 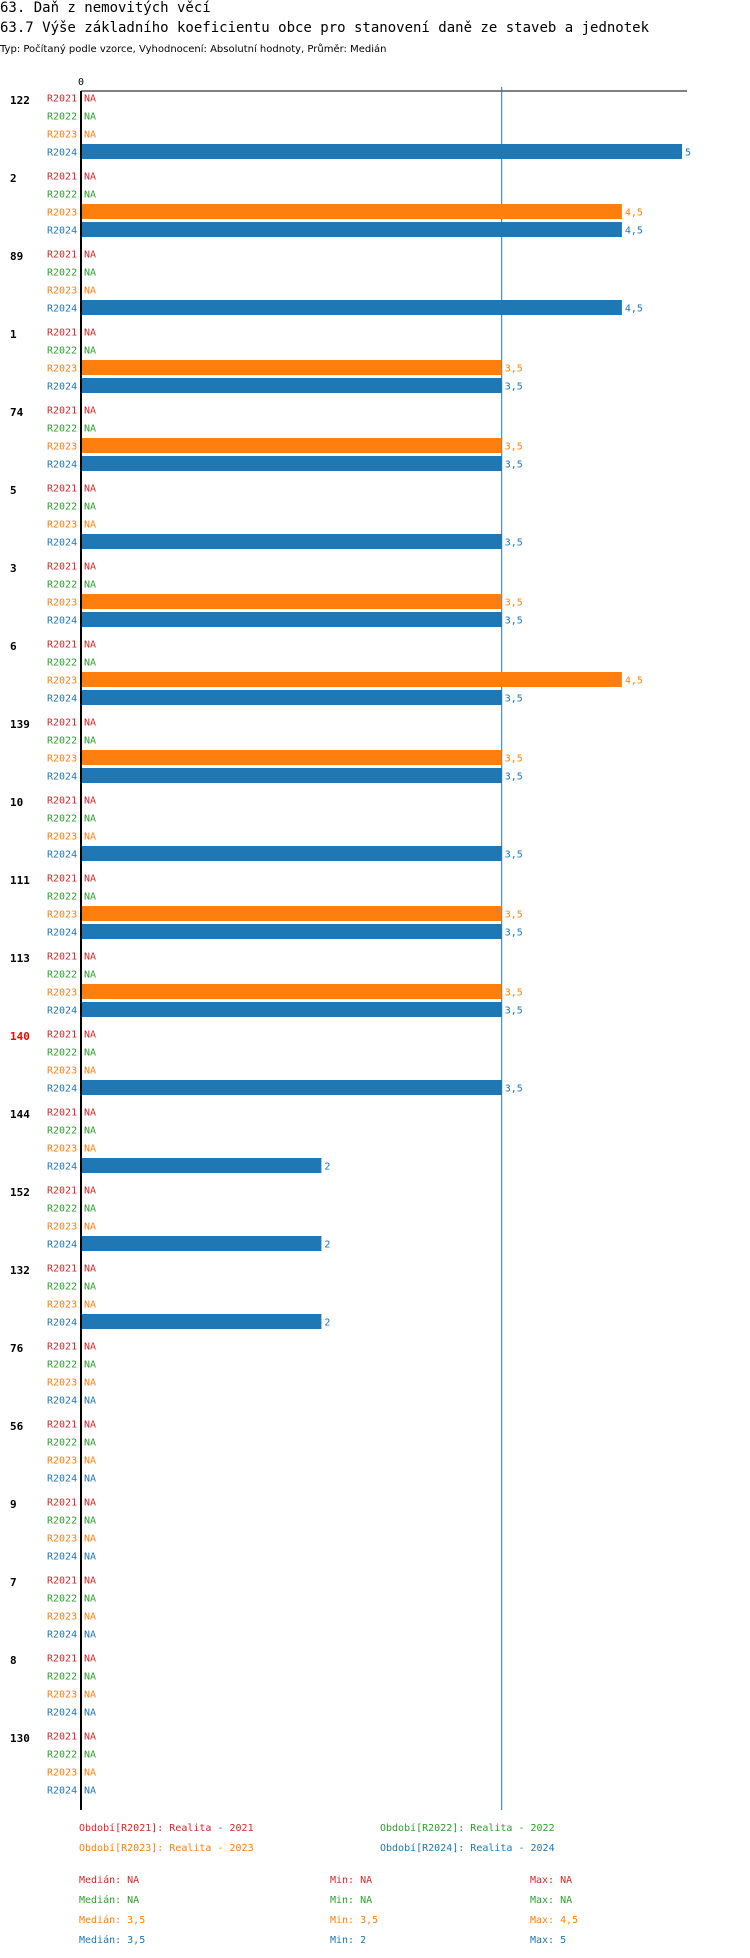 I want to click on stat-min-r2024: Min: 2, so click(x=348, y=1940).